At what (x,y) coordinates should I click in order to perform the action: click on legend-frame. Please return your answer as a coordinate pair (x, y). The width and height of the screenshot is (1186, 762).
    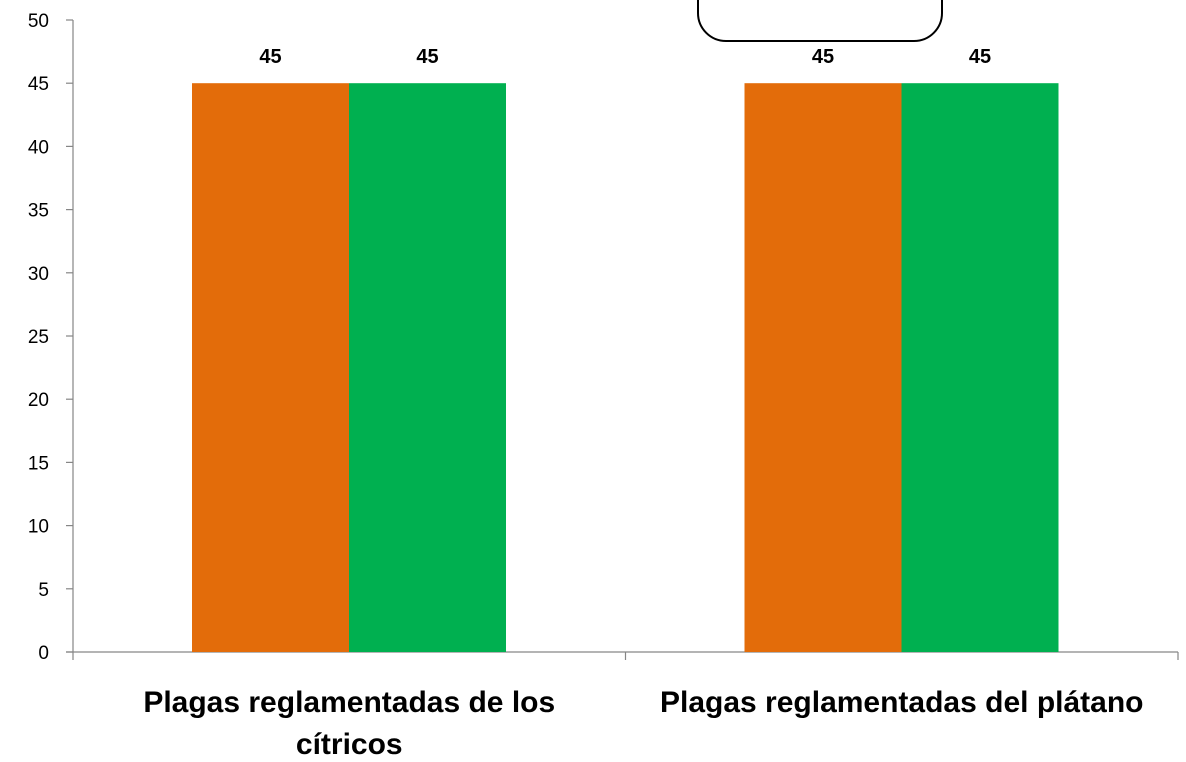
    Looking at the image, I should click on (820, 21).